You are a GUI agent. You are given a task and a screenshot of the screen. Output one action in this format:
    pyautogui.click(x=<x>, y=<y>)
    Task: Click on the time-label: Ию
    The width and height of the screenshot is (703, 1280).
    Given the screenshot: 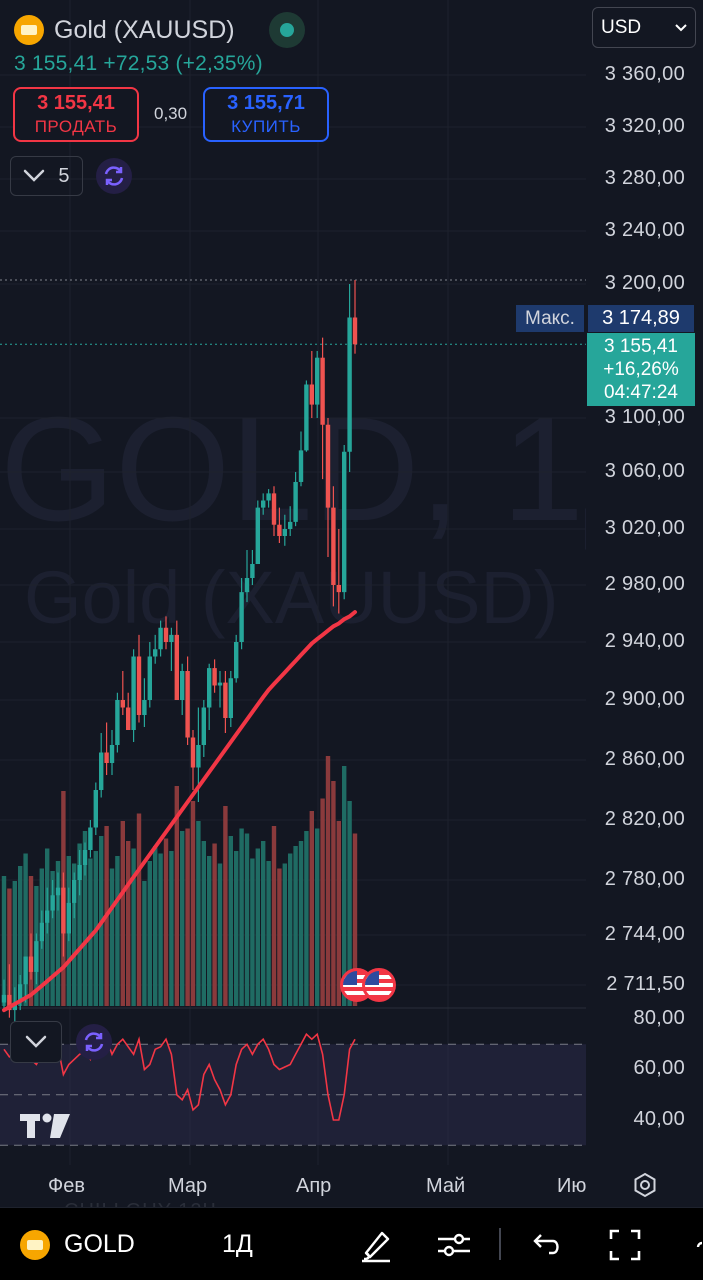 What is the action you would take?
    pyautogui.click(x=572, y=1186)
    